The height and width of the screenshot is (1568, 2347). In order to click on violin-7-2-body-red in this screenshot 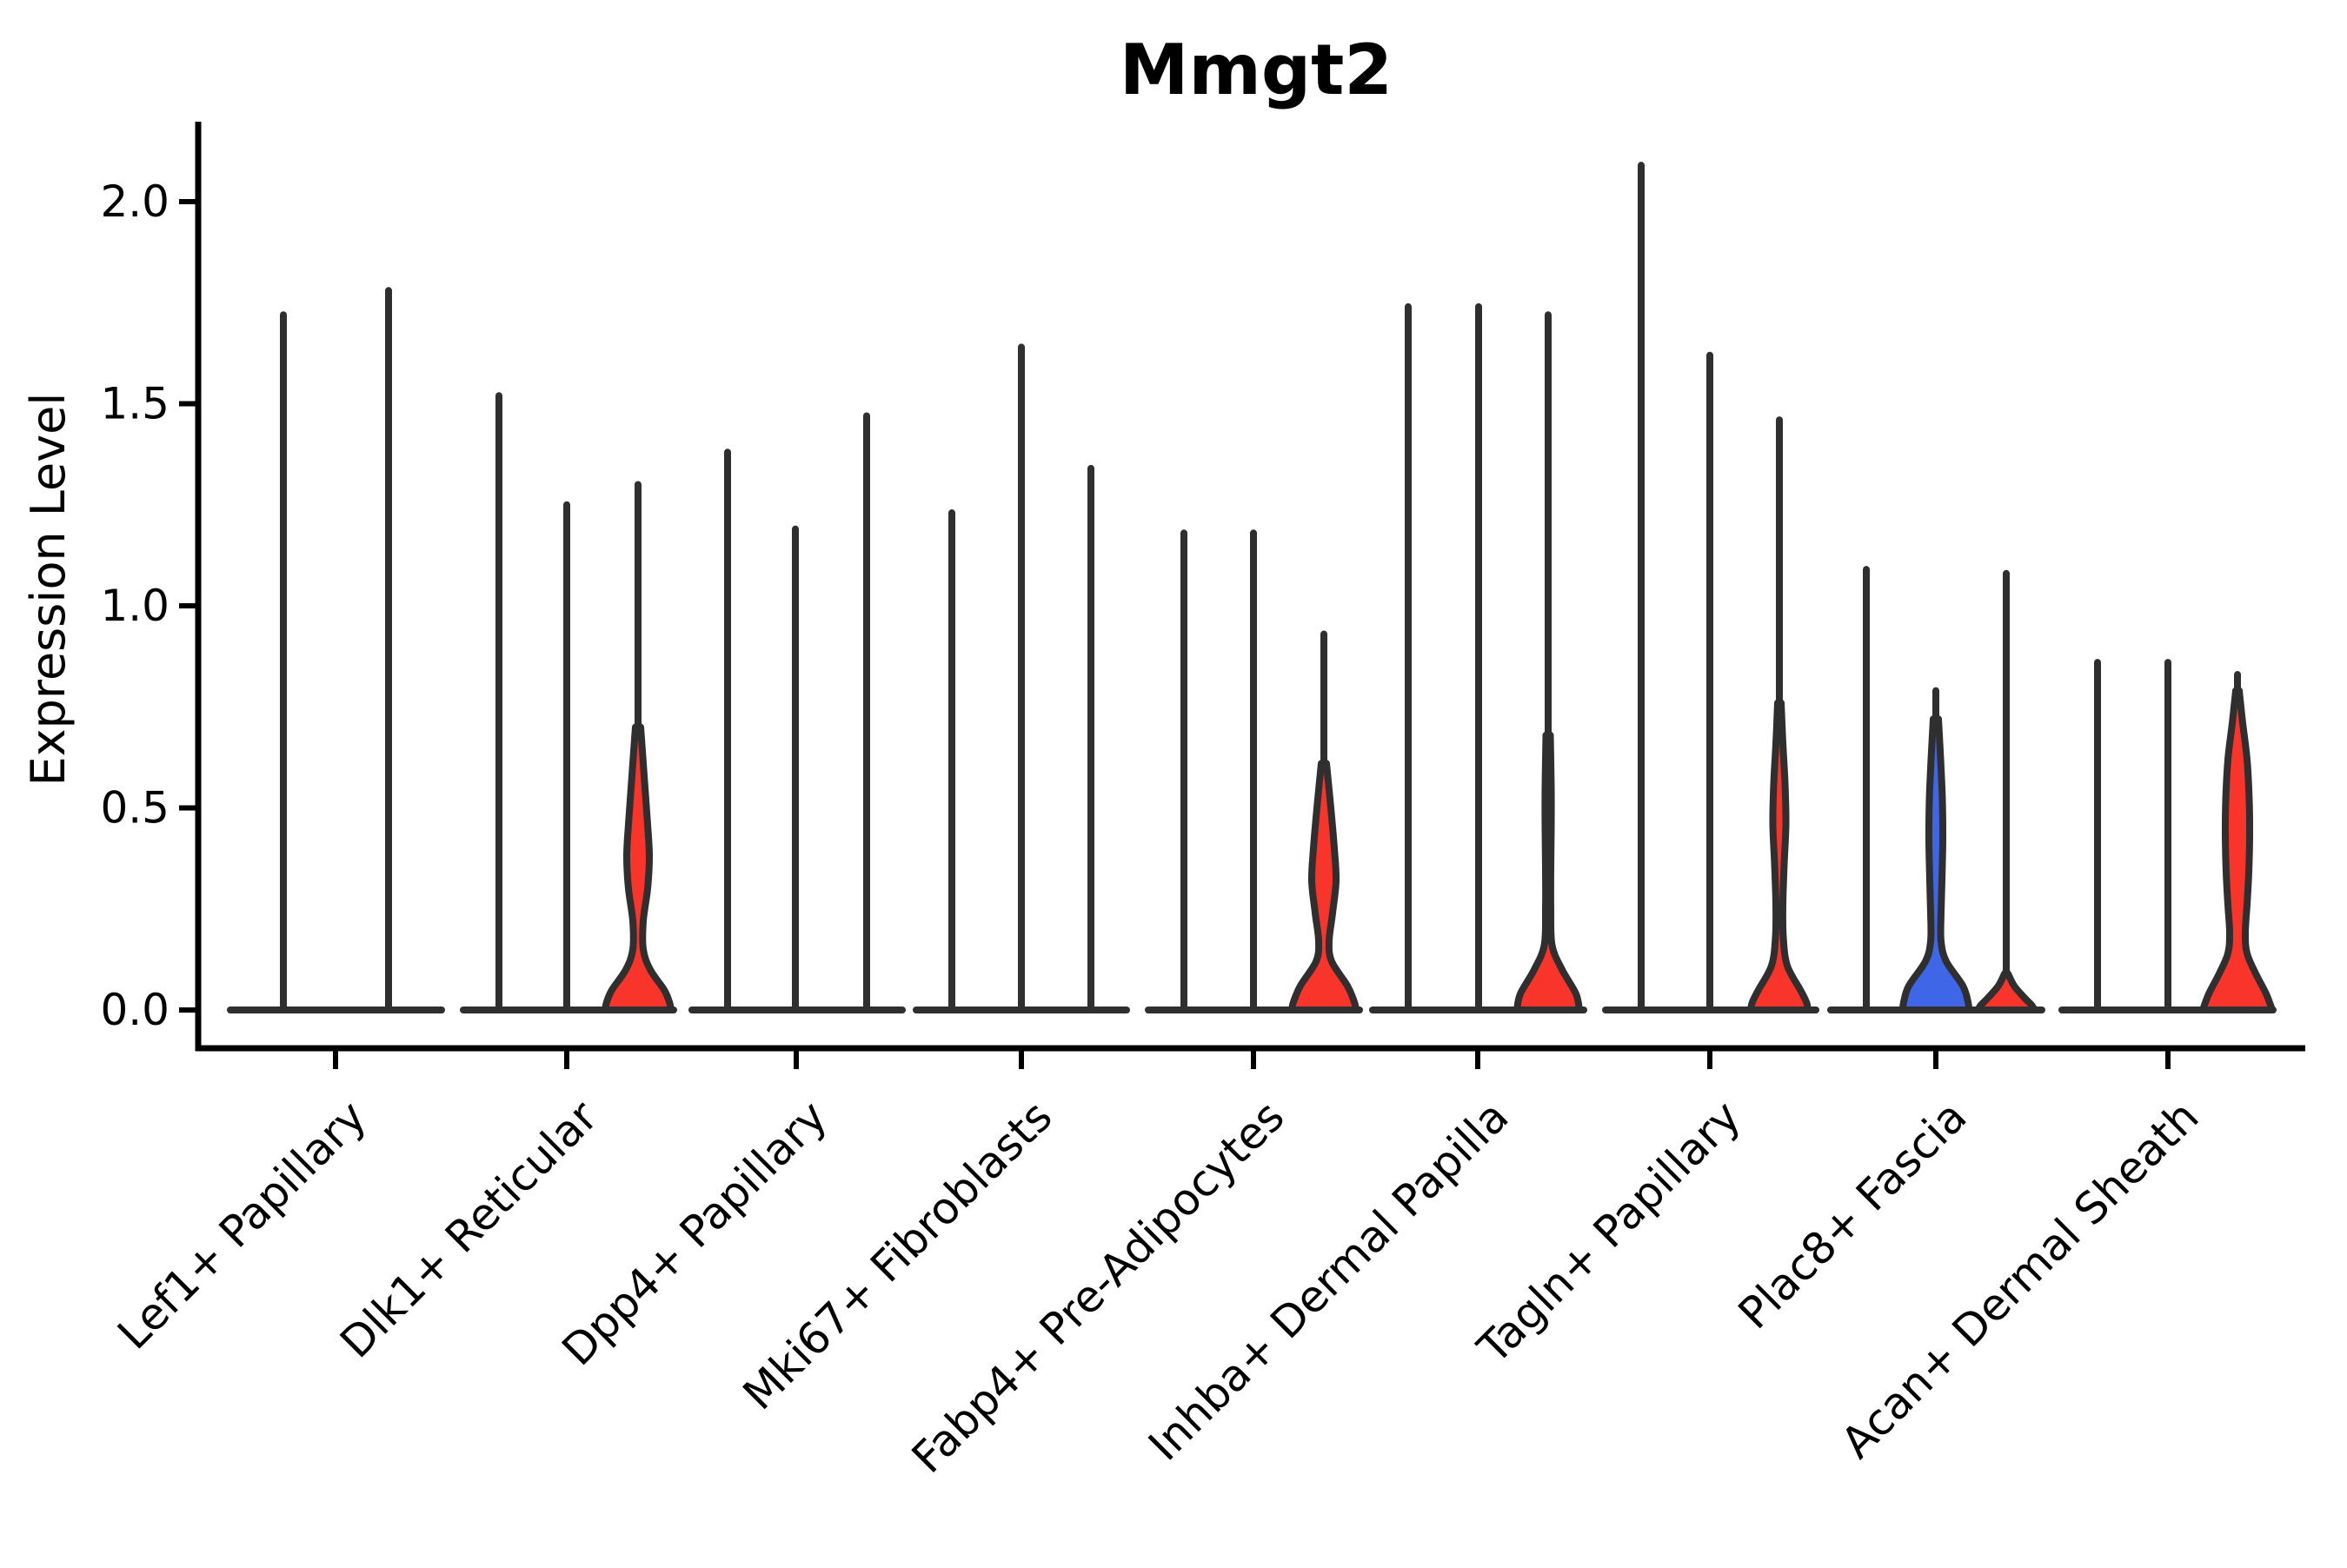, I will do `click(2007, 991)`.